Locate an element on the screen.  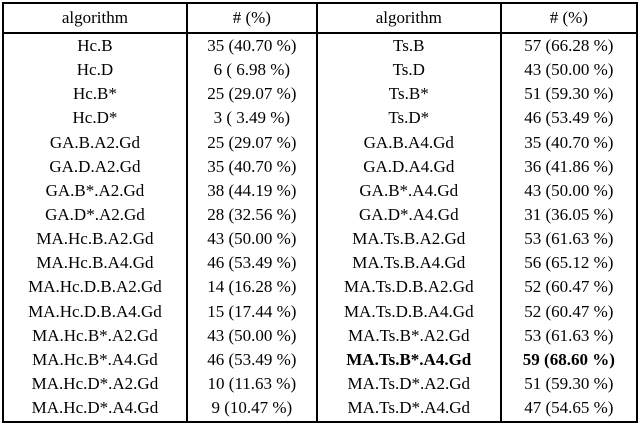
result-cell: 14 (16.28 %) is located at coordinates (251, 287).